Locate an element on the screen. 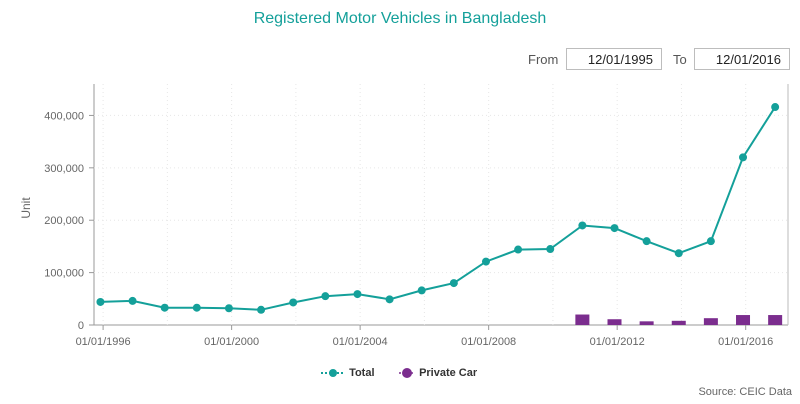  from-label: From is located at coordinates (543, 59).